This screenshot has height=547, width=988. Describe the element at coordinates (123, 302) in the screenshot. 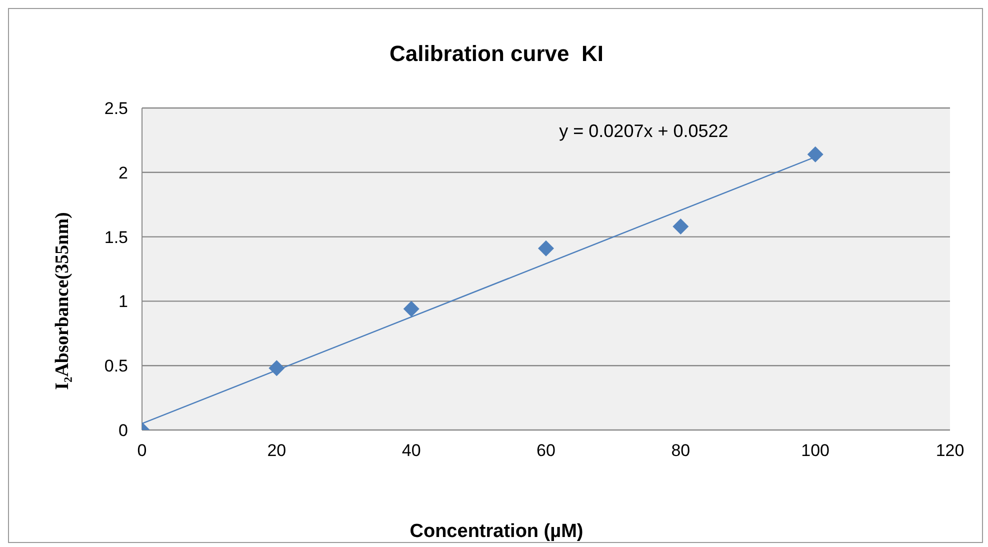

I see `y-tick-label: 1` at that location.